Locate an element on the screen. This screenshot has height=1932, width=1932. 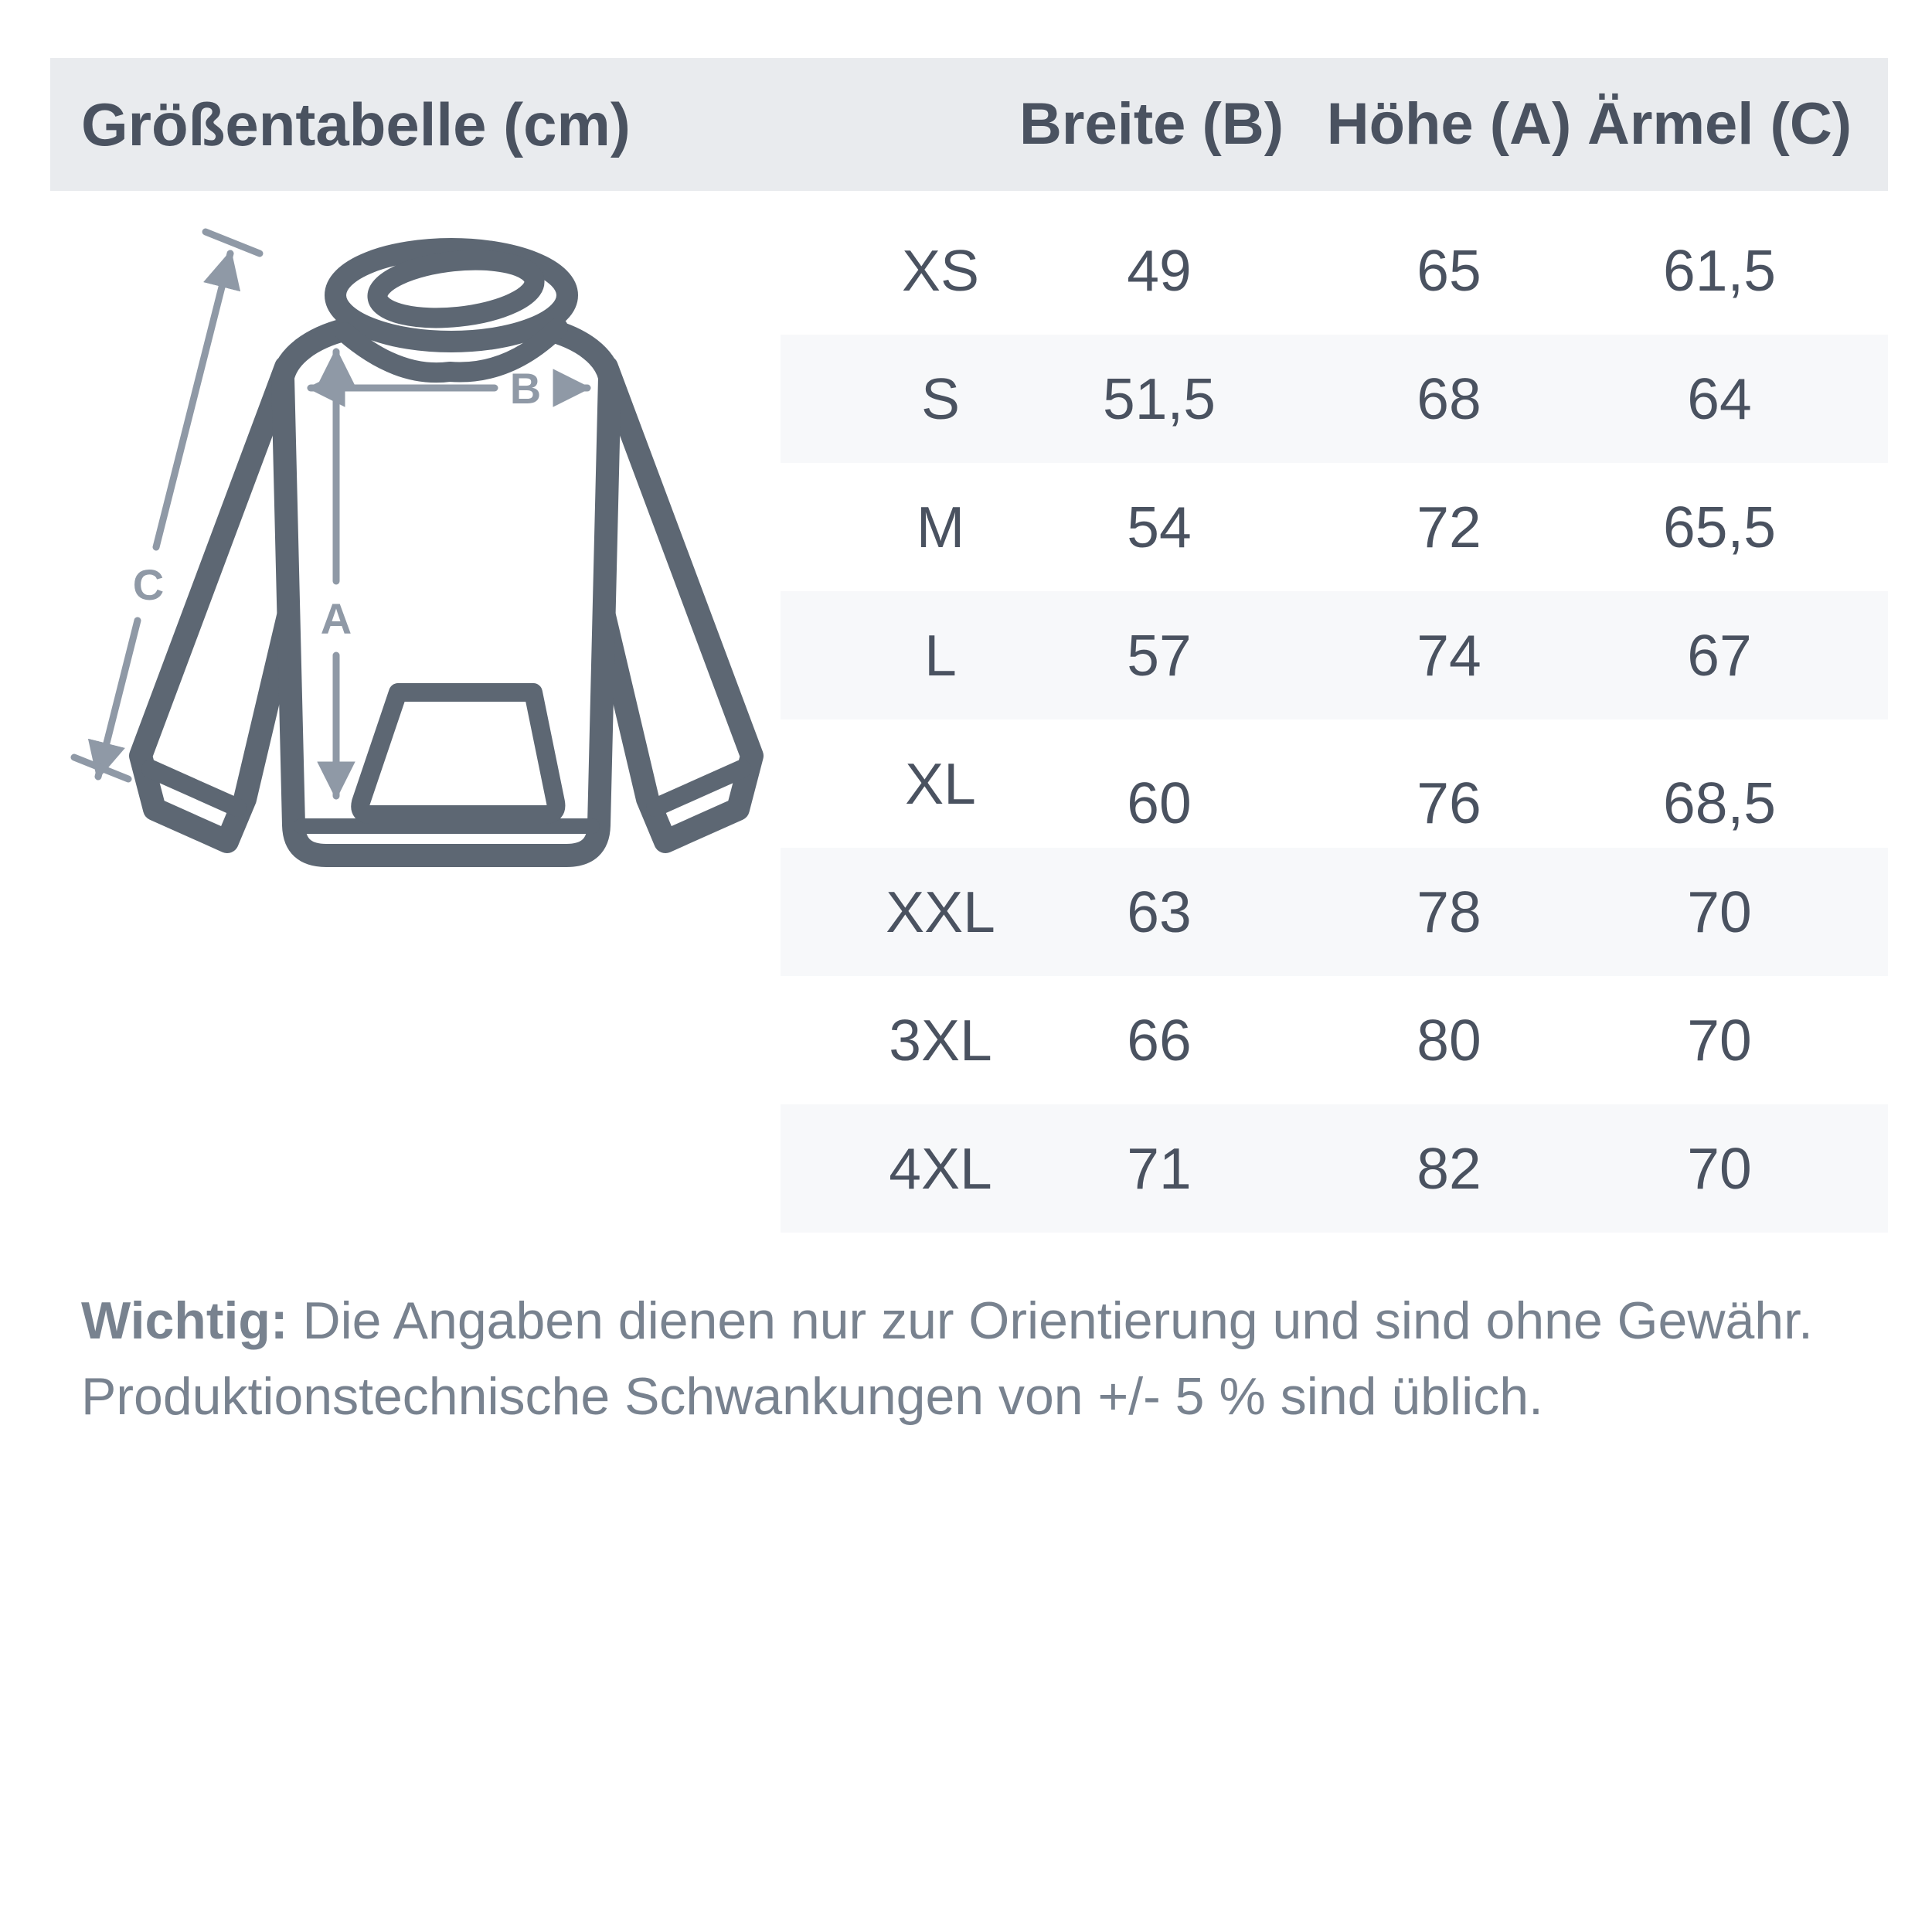
breite-value: 71 is located at coordinates (1159, 1169).